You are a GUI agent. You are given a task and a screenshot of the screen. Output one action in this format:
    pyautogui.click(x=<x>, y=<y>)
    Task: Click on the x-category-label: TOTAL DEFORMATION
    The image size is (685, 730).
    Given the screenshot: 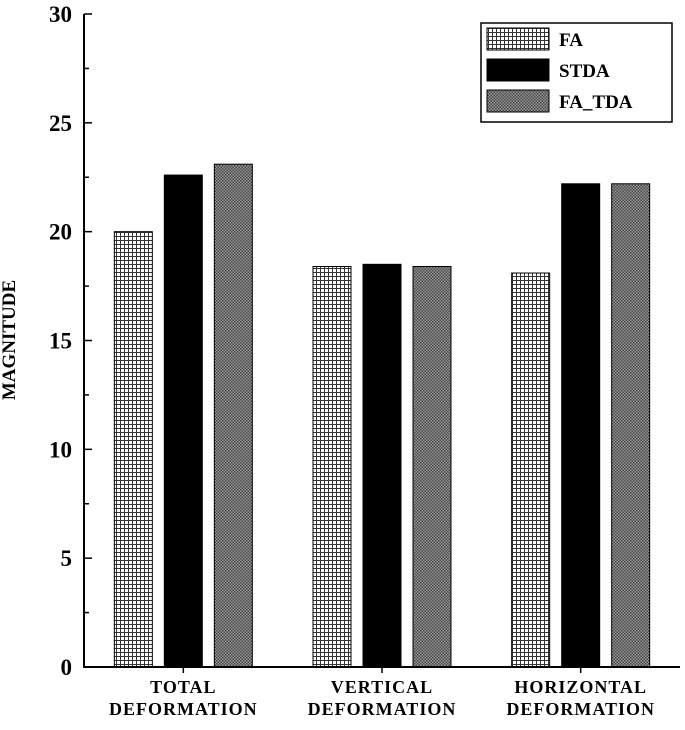 What is the action you would take?
    pyautogui.click(x=183, y=698)
    